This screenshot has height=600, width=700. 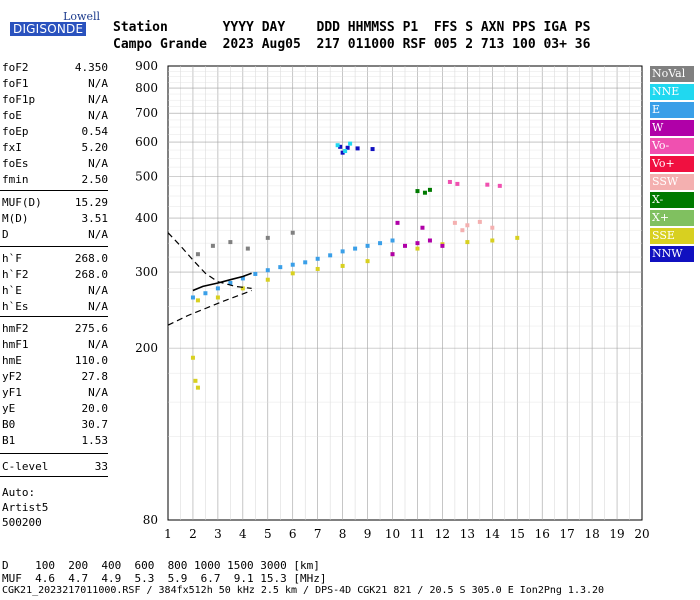 I want to click on digisonde-logo: Lowell DIGISONDE, so click(x=54, y=25).